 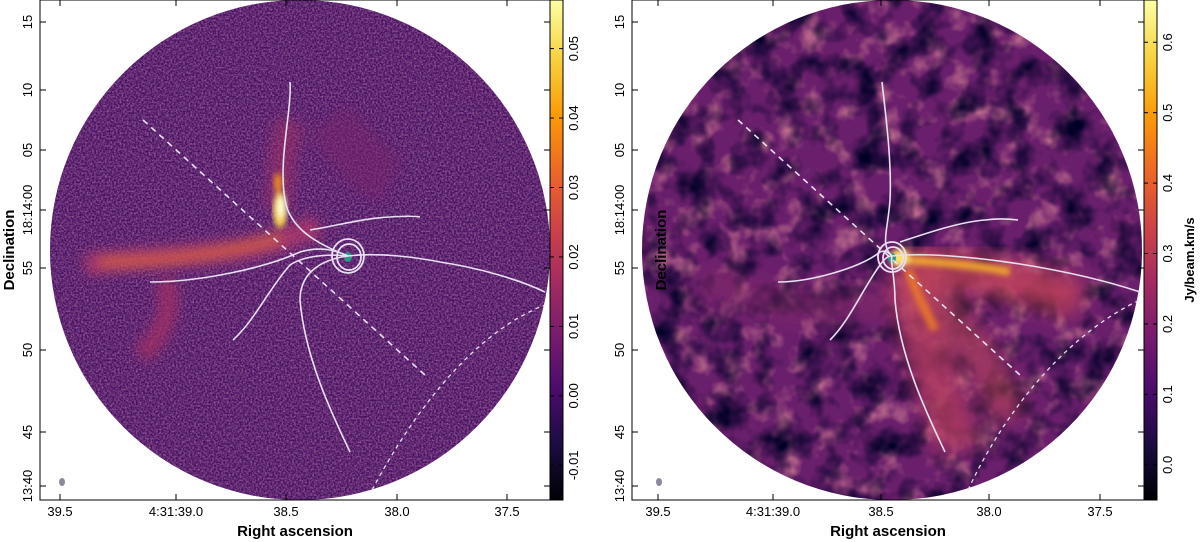 What do you see at coordinates (661, 250) in the screenshot?
I see `right-ylabel: Declination` at bounding box center [661, 250].